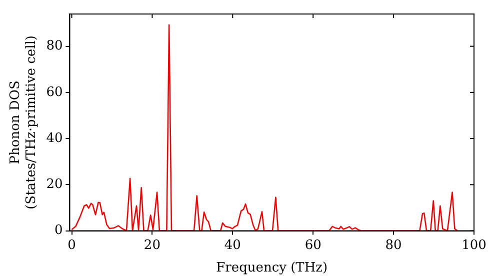 This screenshot has width=500, height=280. Describe the element at coordinates (72, 245) in the screenshot. I see `x-tick-label: 0` at that location.